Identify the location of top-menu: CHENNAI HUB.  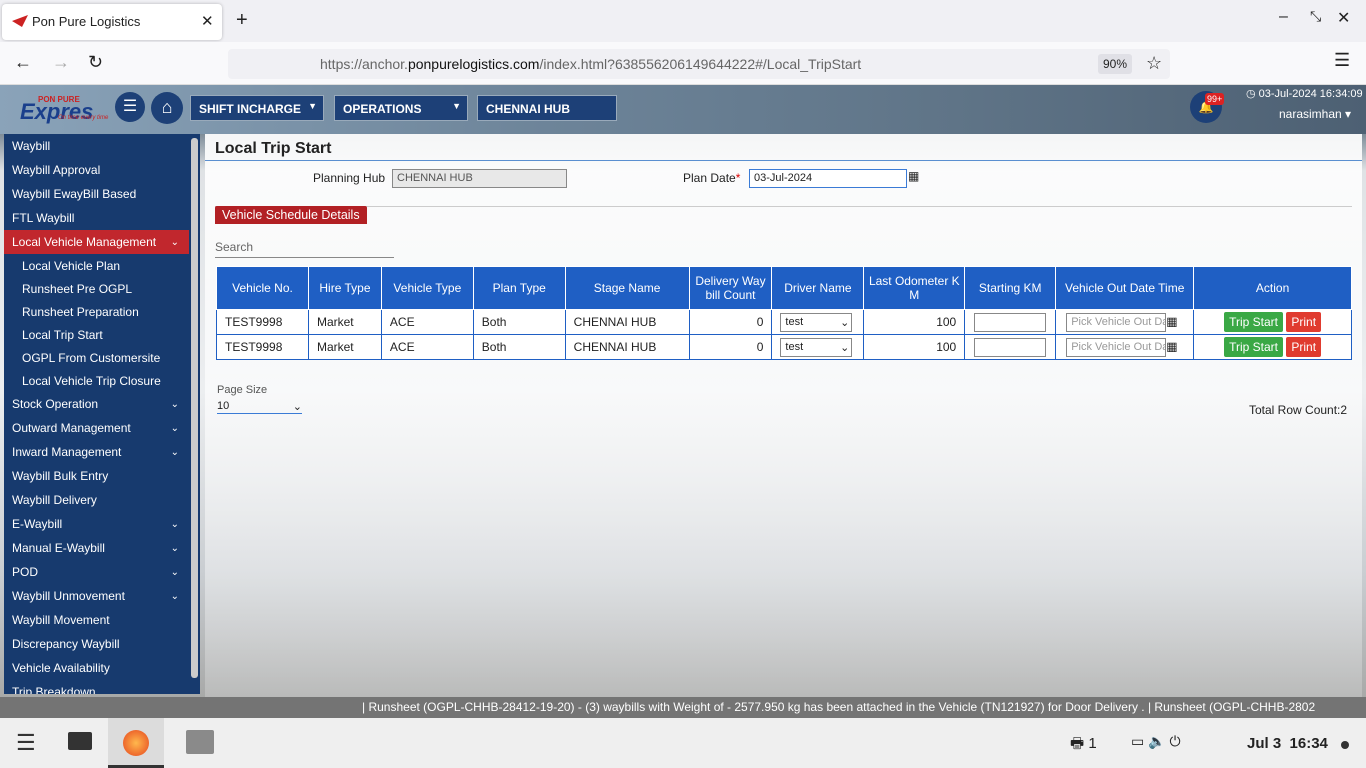
(547, 108).